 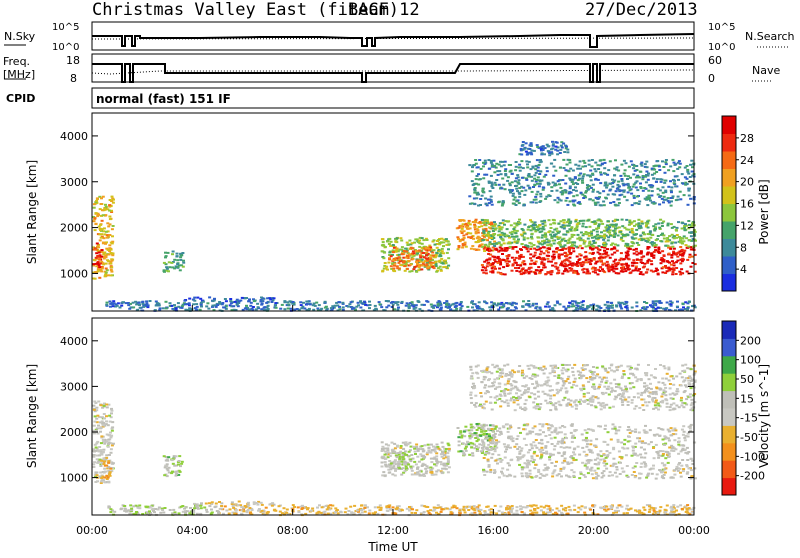 I want to click on noise-tick-left-low: 10^0, so click(x=65, y=47).